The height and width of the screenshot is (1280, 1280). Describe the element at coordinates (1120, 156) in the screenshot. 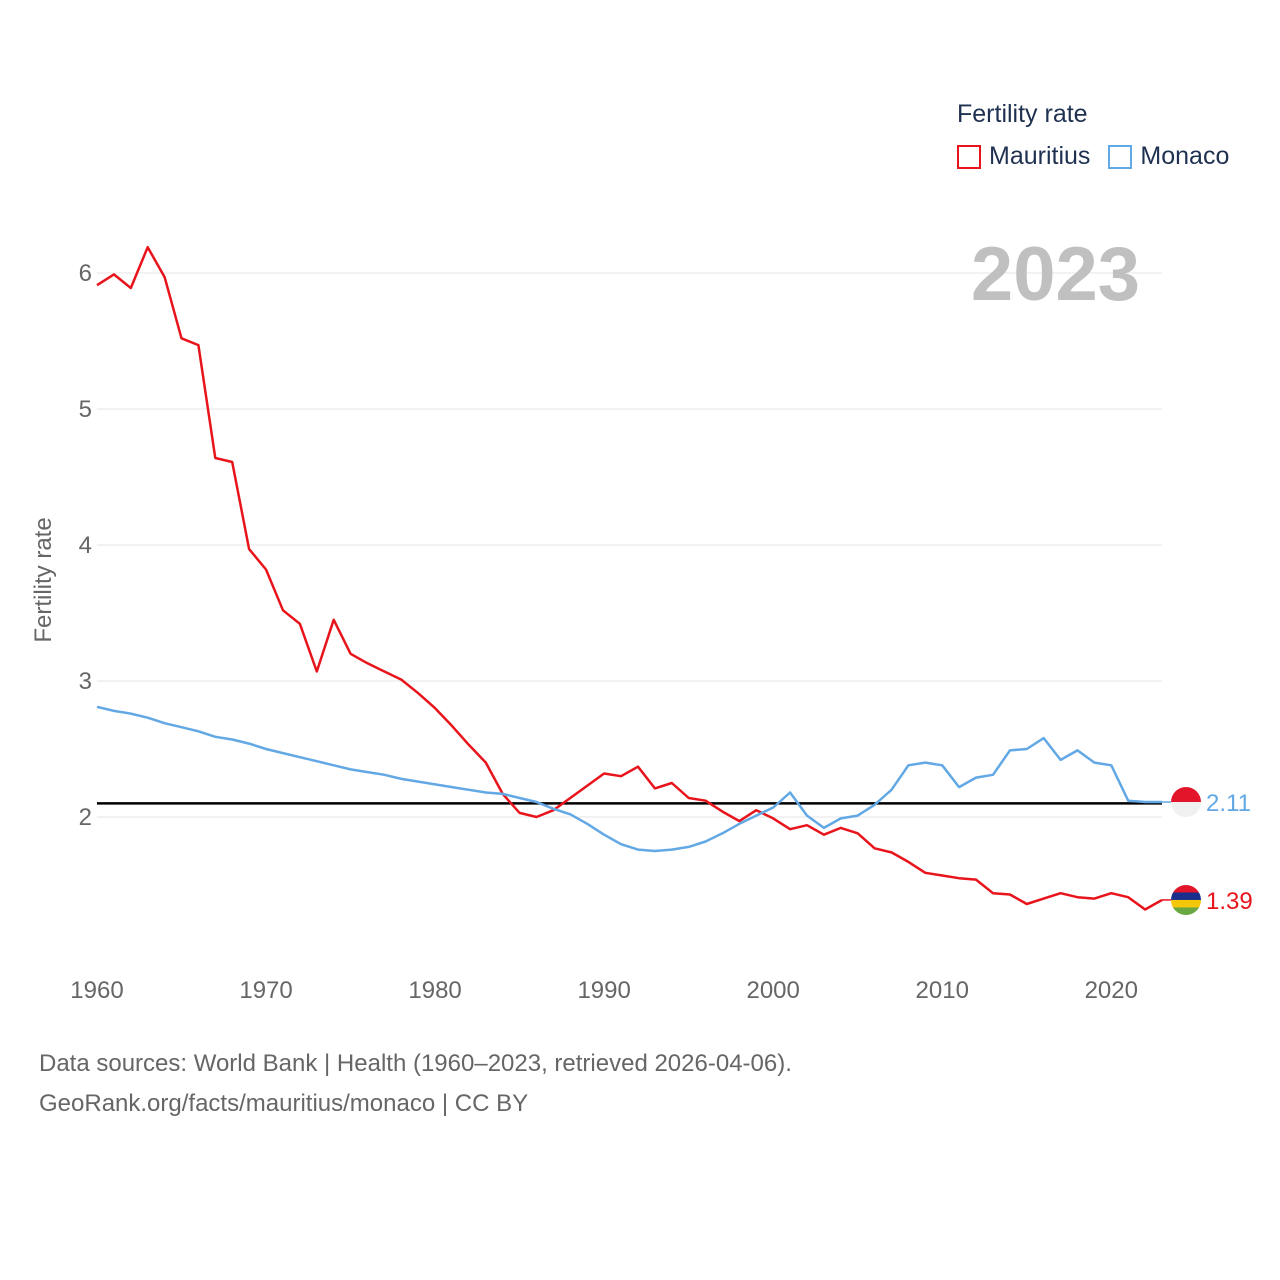

I see `legend-swatch-monaco` at that location.